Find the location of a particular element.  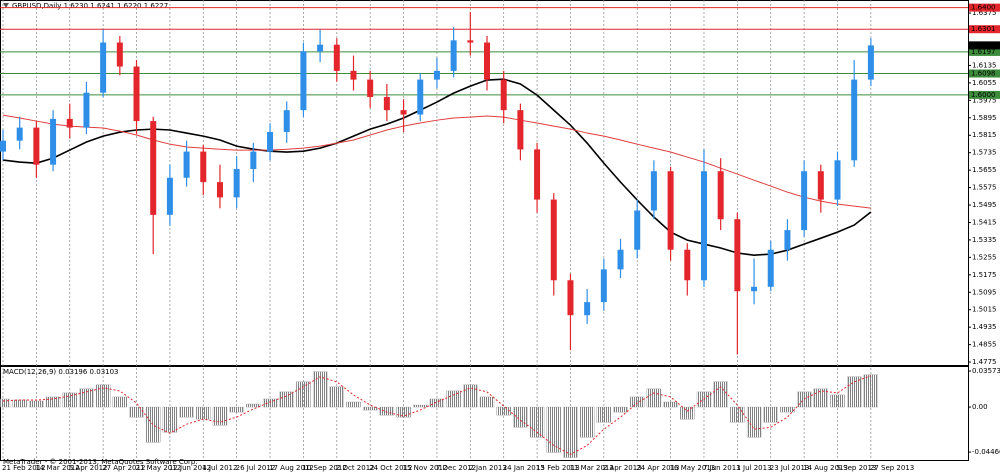

x-tick-label: 27 Sep 2013 is located at coordinates (892, 468).